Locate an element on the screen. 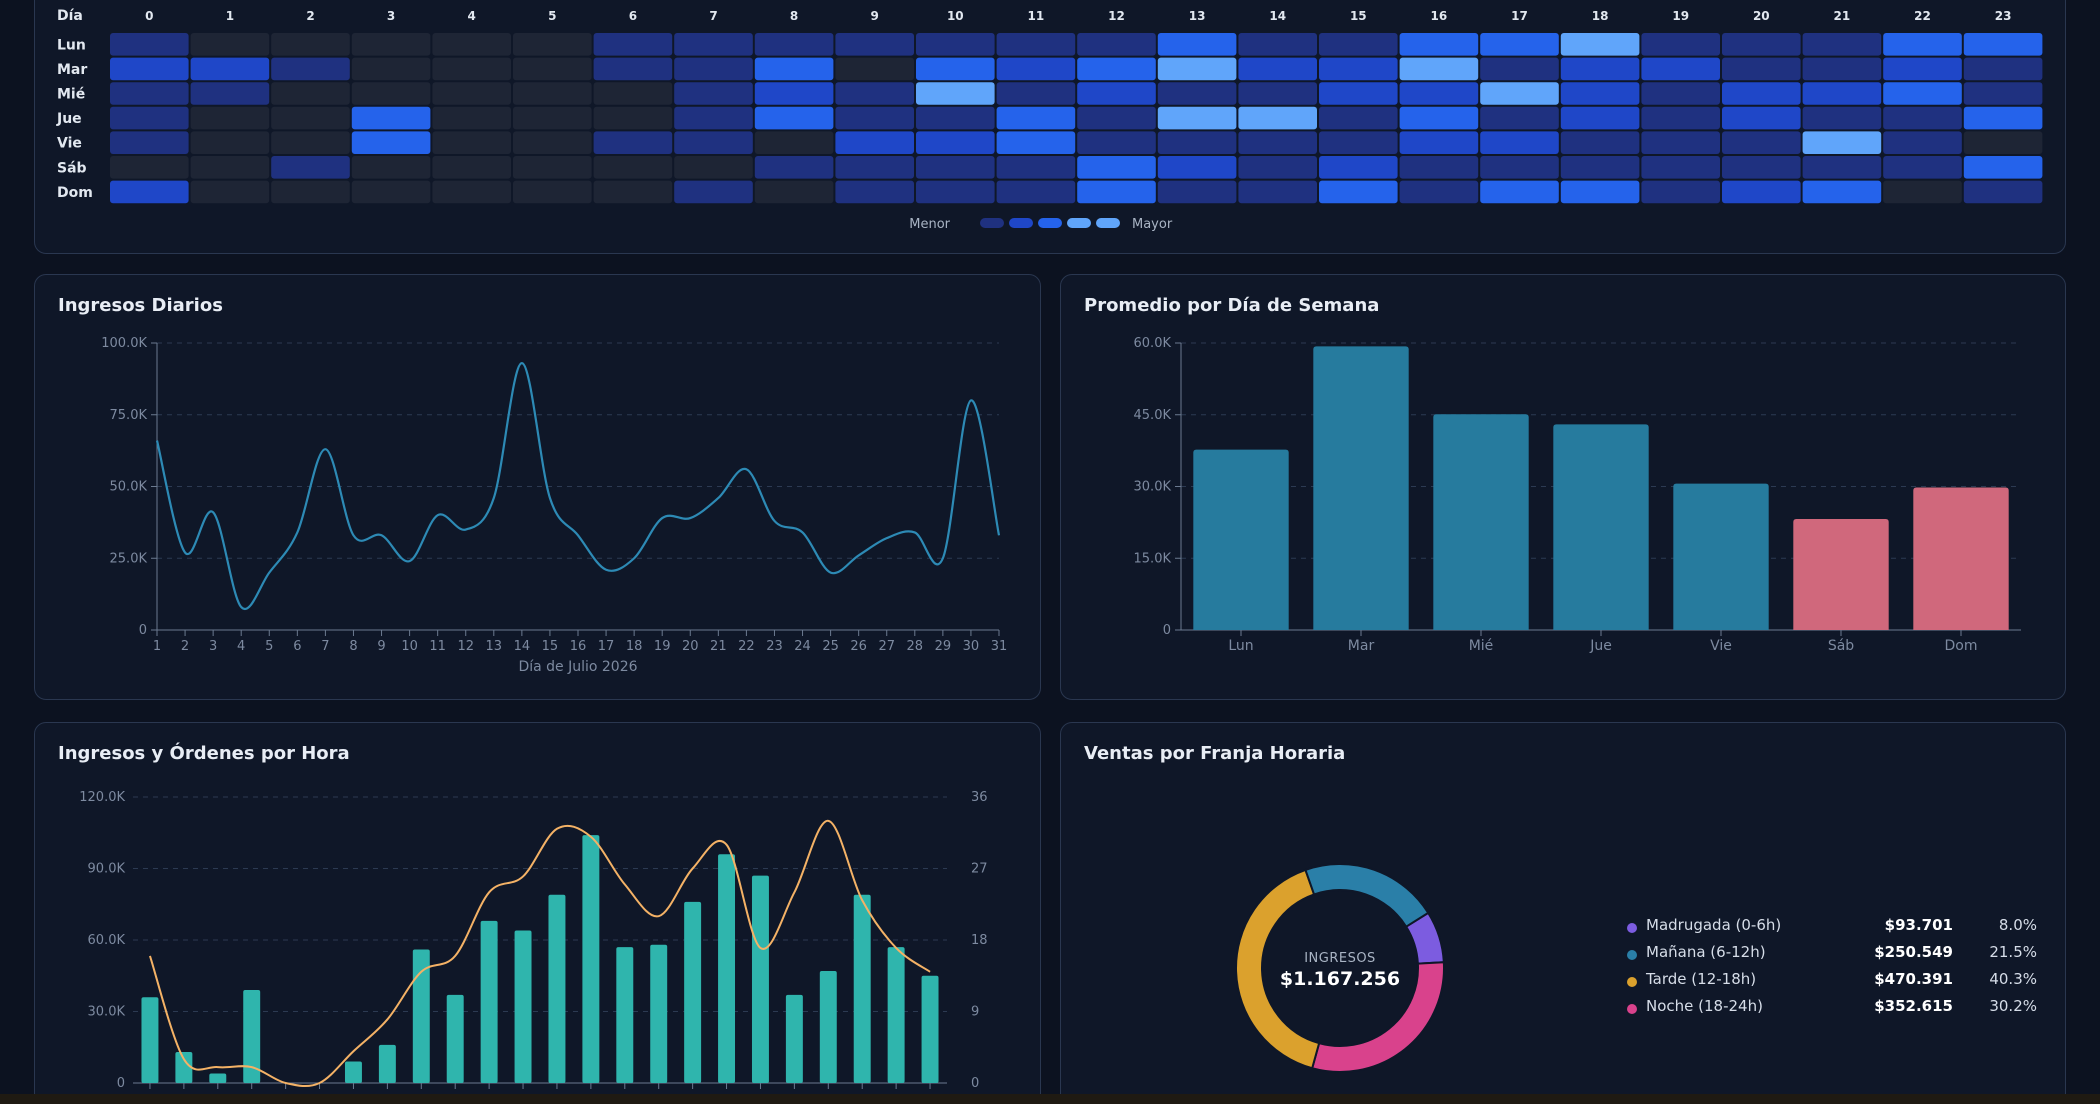 This screenshot has width=2100, height=1104. heatmap-hour-label: 8 is located at coordinates (794, 16).